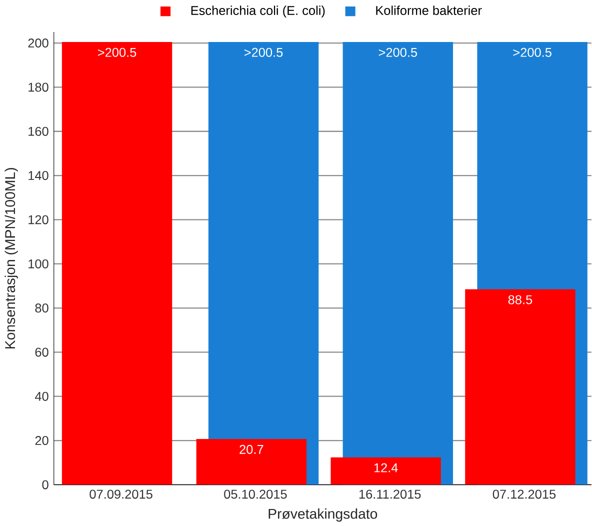 The image size is (592, 526). Describe the element at coordinates (323, 515) in the screenshot. I see `x-axis-title: Prøvetakingsdato` at that location.